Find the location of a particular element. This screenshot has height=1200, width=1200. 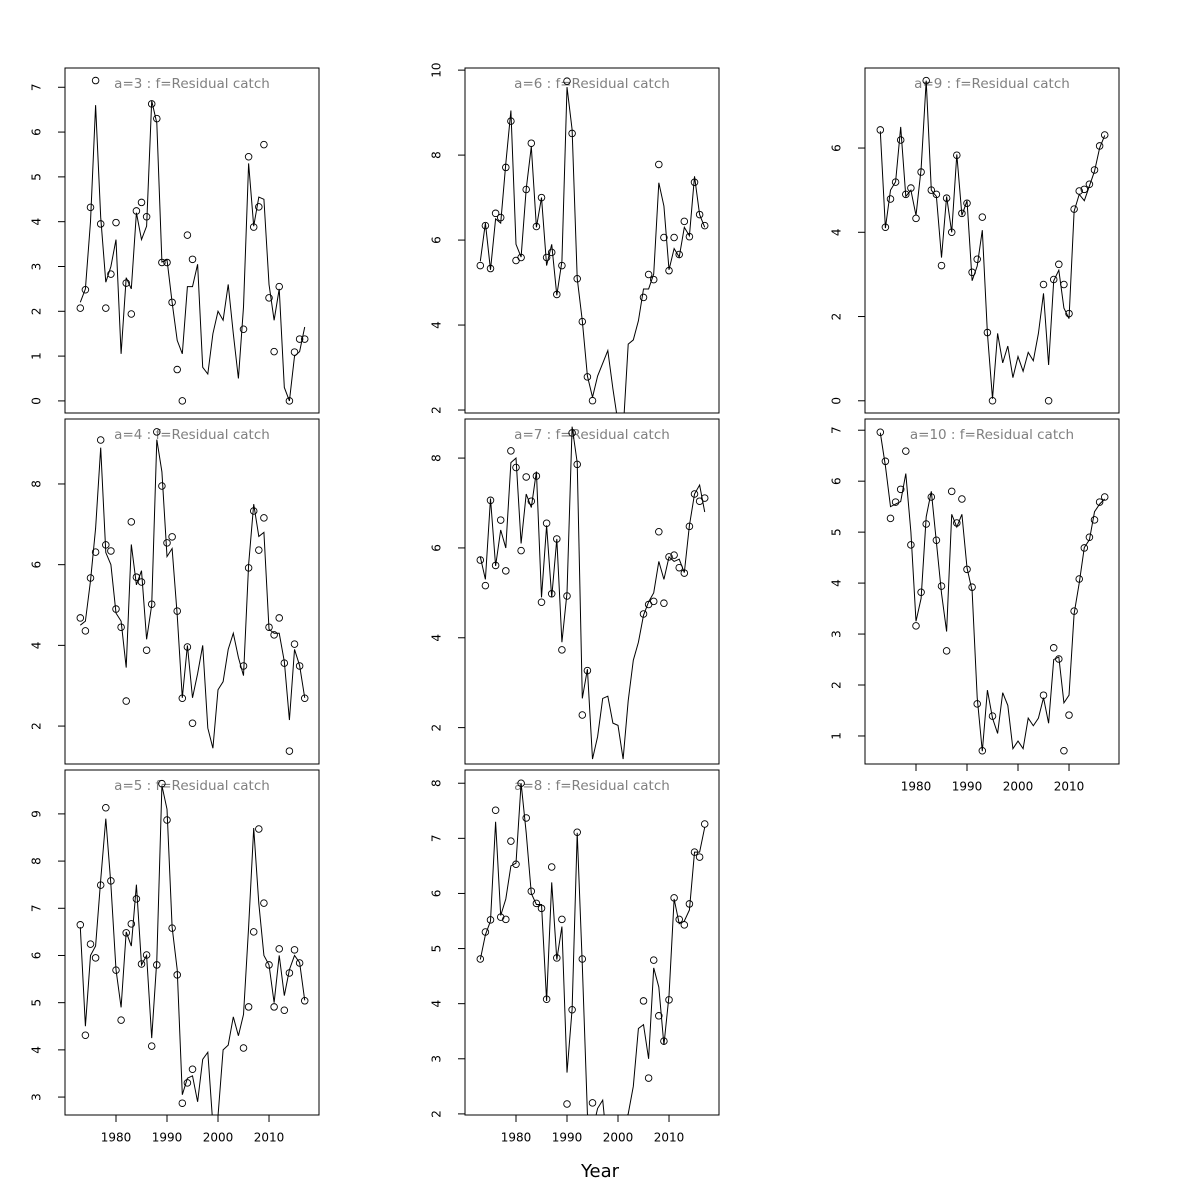

x-tick-label: 1990 is located at coordinates (967, 787).